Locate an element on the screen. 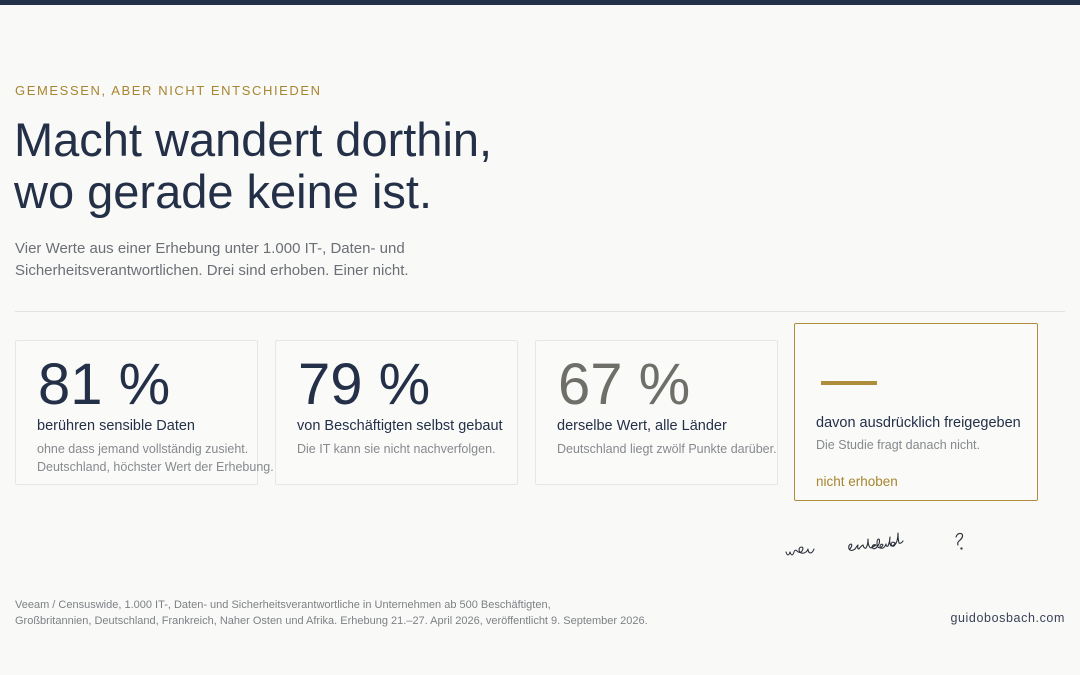 The height and width of the screenshot is (675, 1080). stat-note: Die IT kann sie nicht nachverfolgen. is located at coordinates (396, 449).